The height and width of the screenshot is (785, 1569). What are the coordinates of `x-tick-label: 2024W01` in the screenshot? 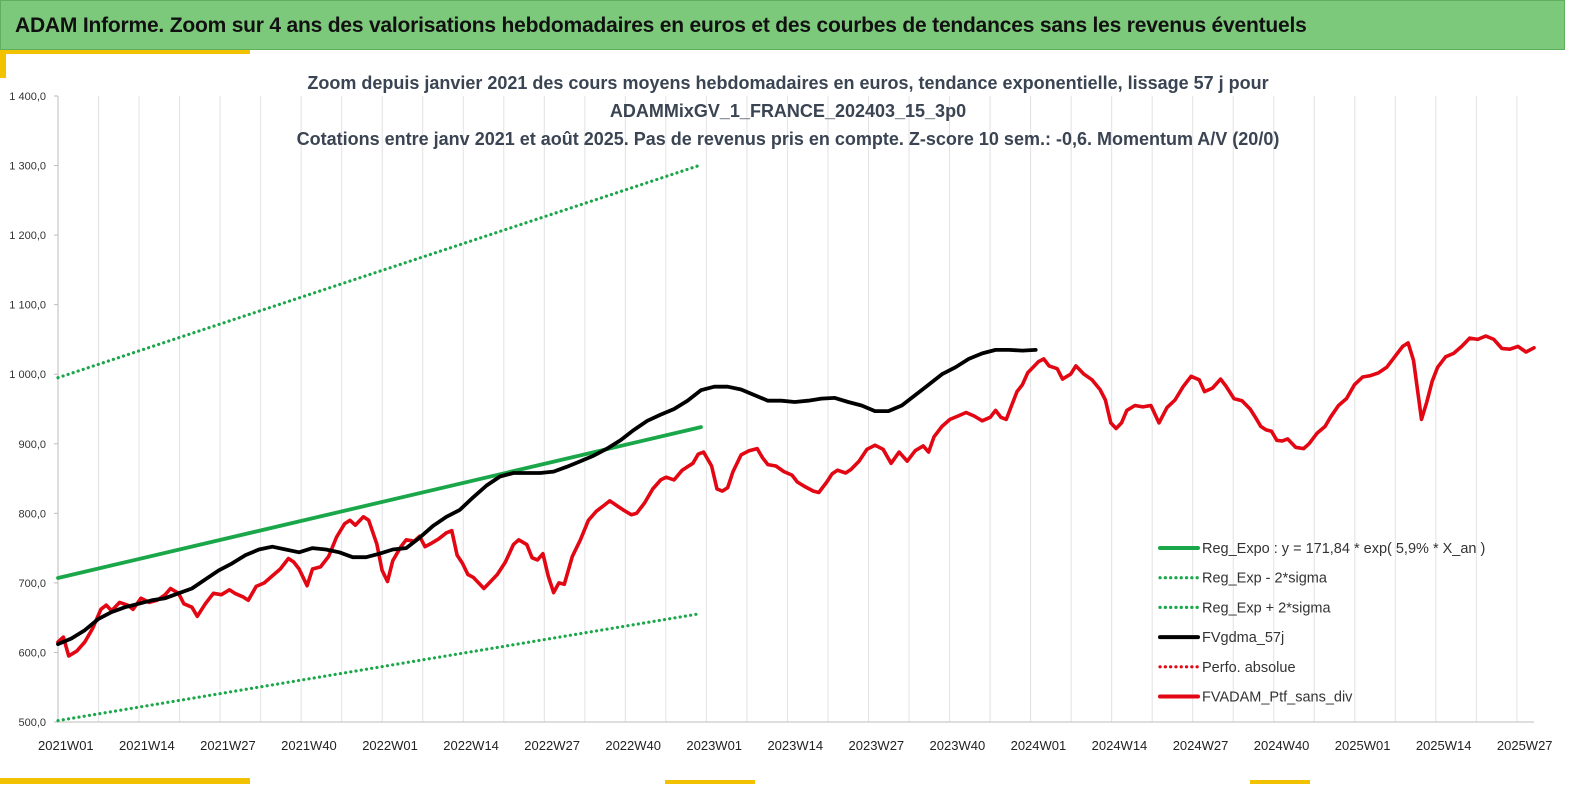 It's located at (1039, 745).